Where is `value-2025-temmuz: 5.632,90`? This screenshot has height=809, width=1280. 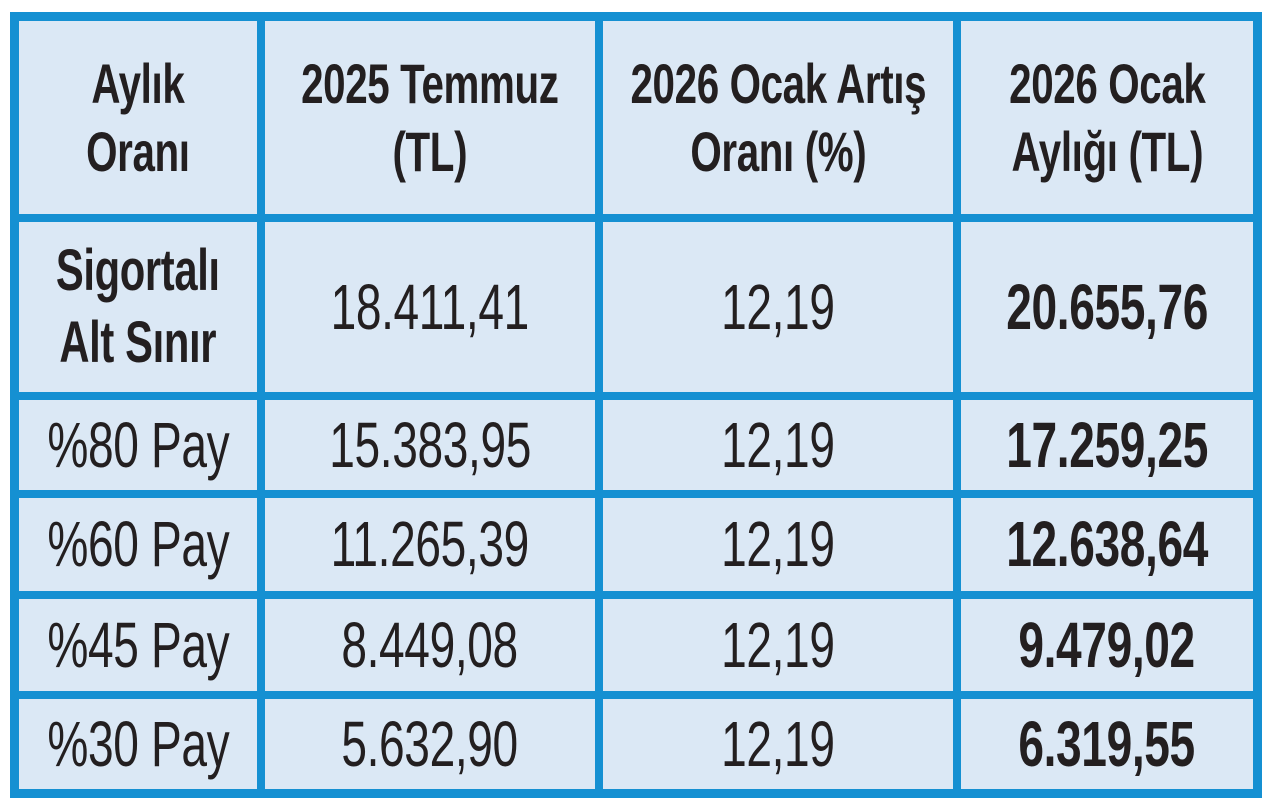
value-2025-temmuz: 5.632,90 is located at coordinates (430, 744).